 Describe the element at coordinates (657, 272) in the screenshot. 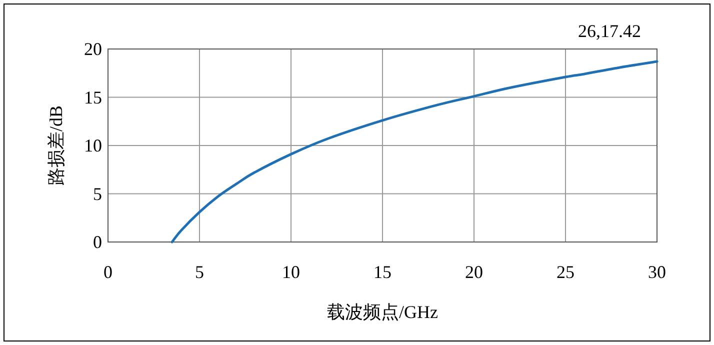

I see `x-tick-label: 30` at that location.